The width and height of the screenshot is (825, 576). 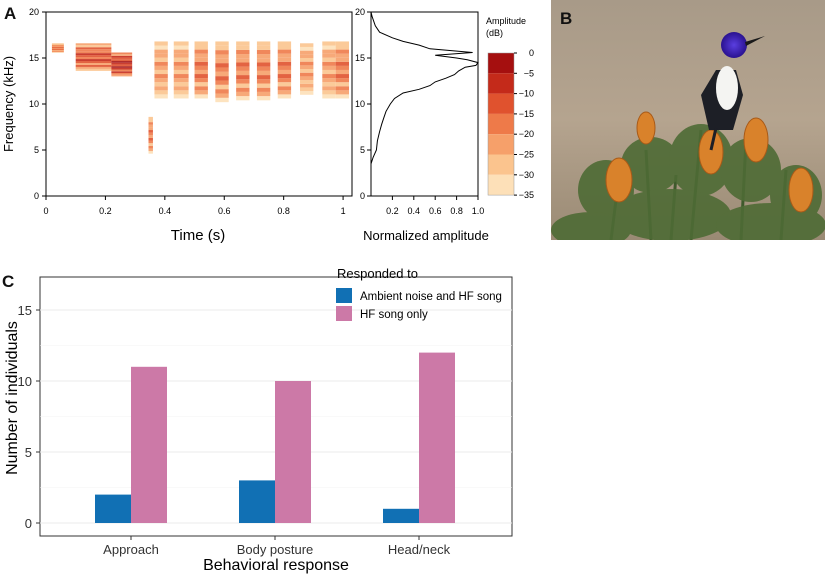 I want to click on spectrogram-x-ticks: 0 0.2 0.4 0.6 0.8 1, so click(x=194, y=206).